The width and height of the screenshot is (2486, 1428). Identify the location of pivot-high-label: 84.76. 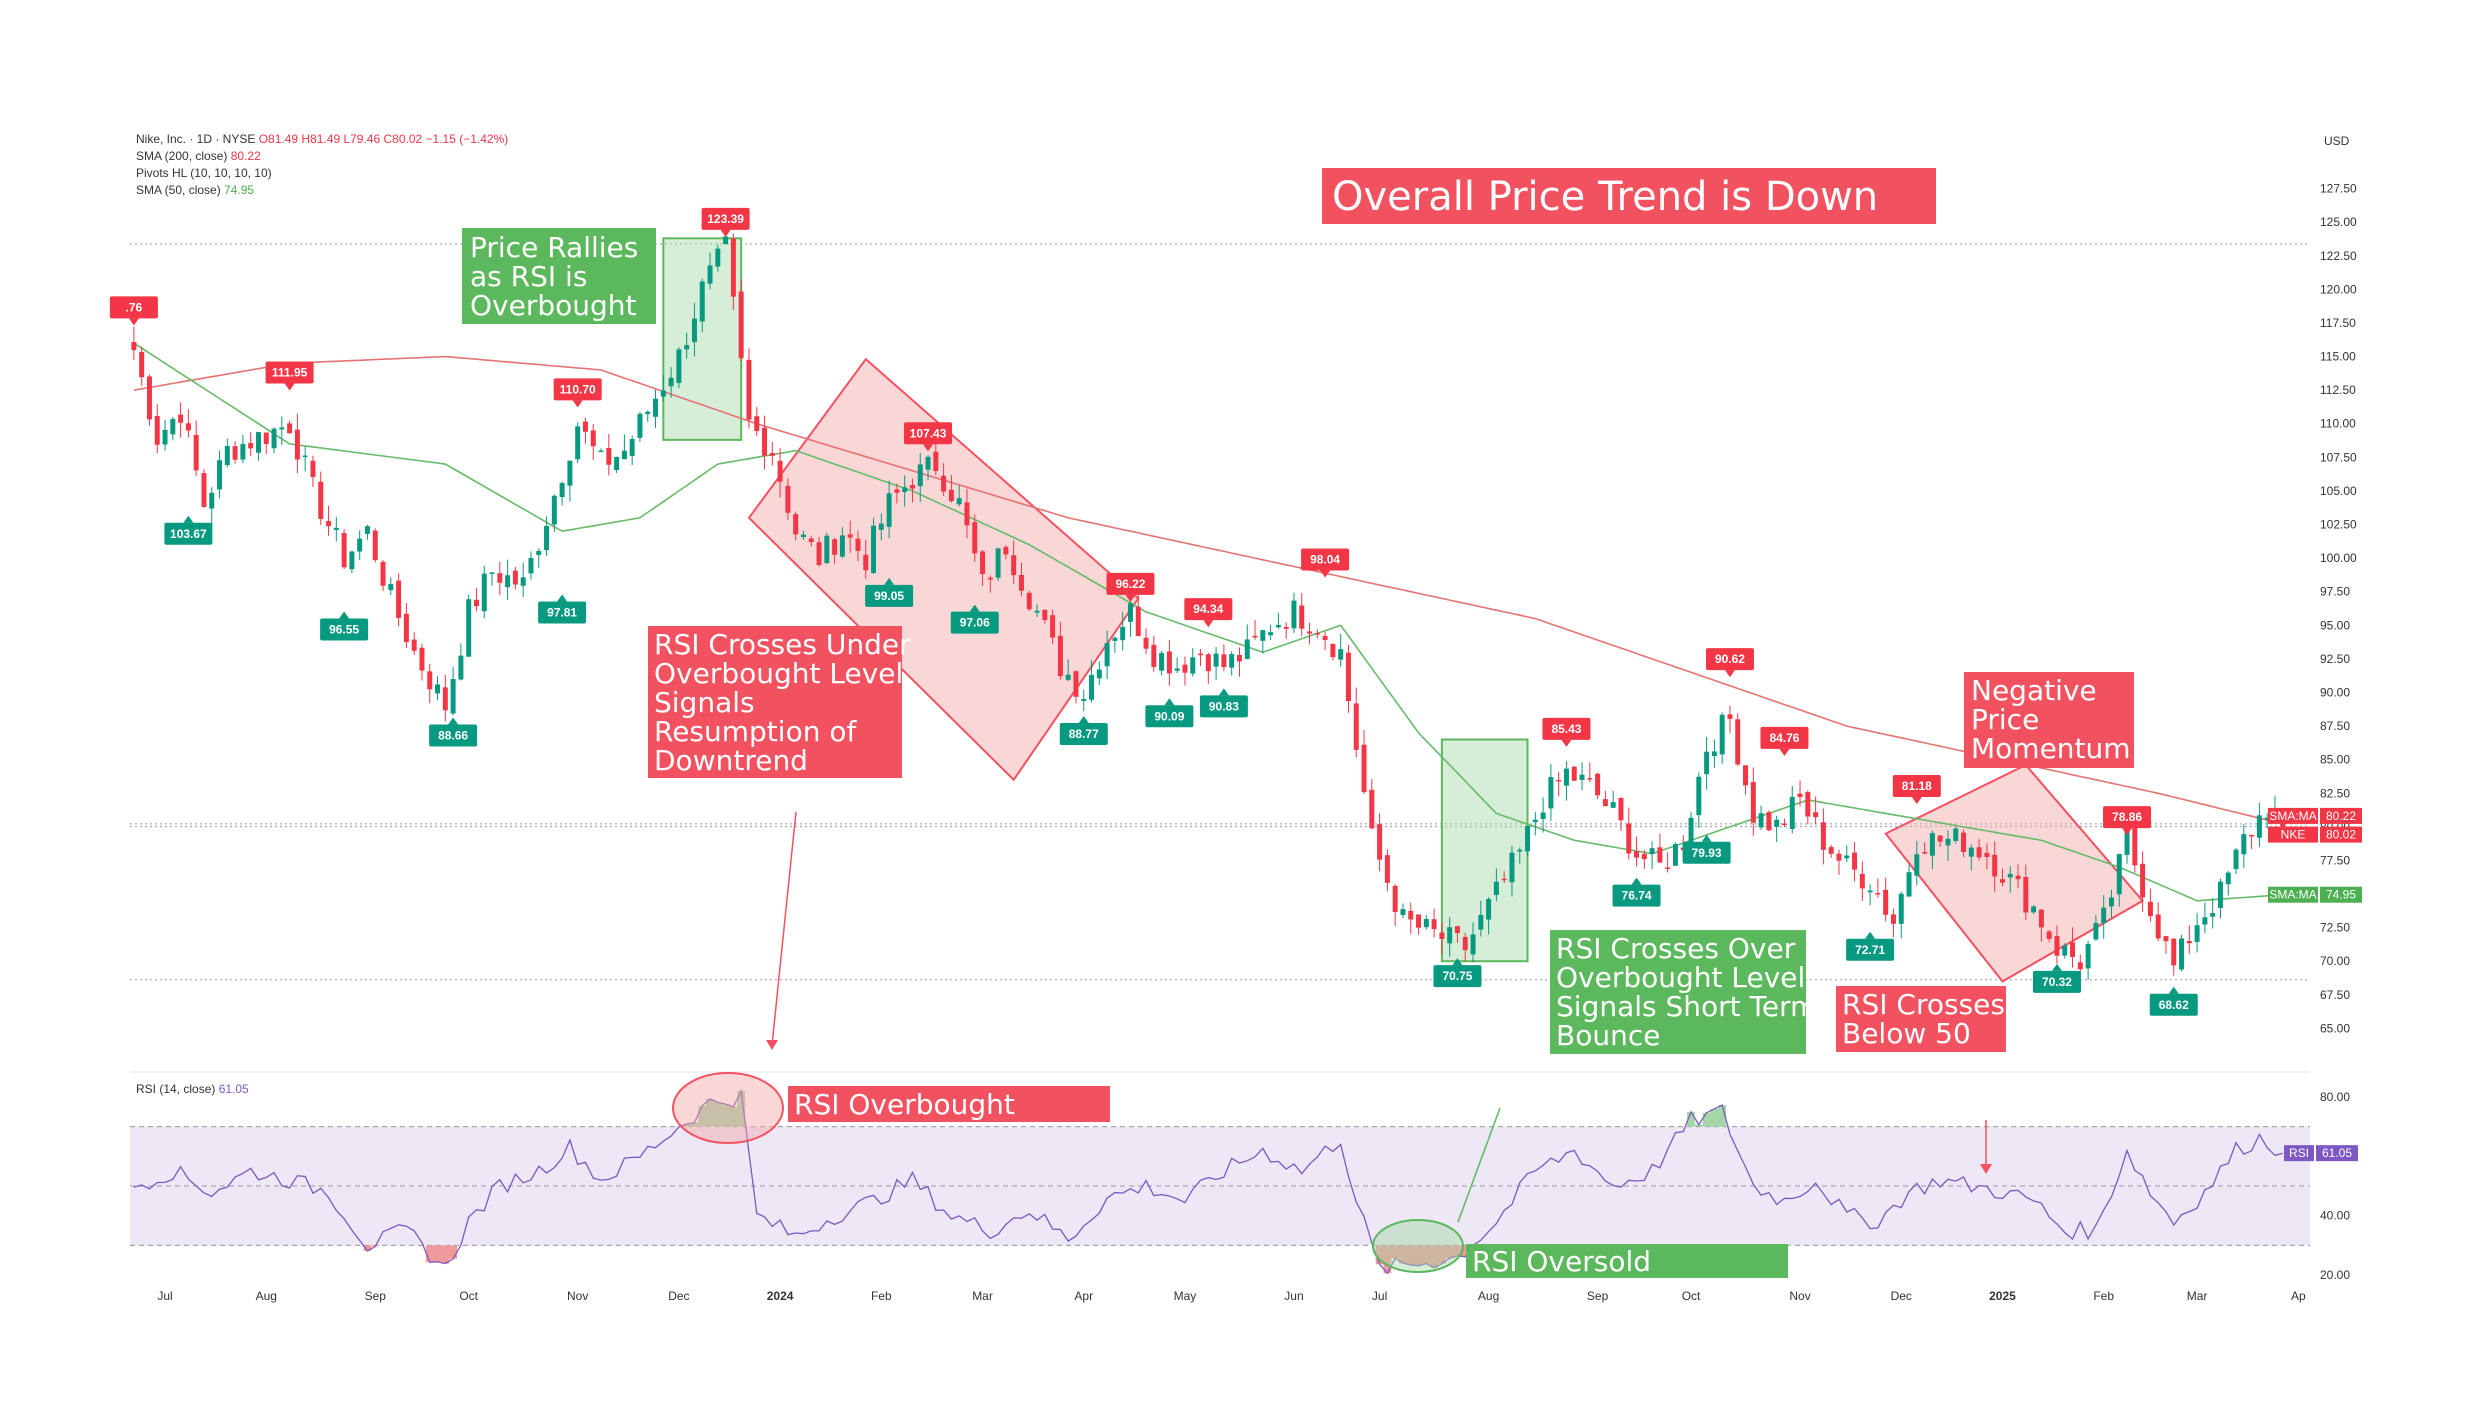
(1784, 741).